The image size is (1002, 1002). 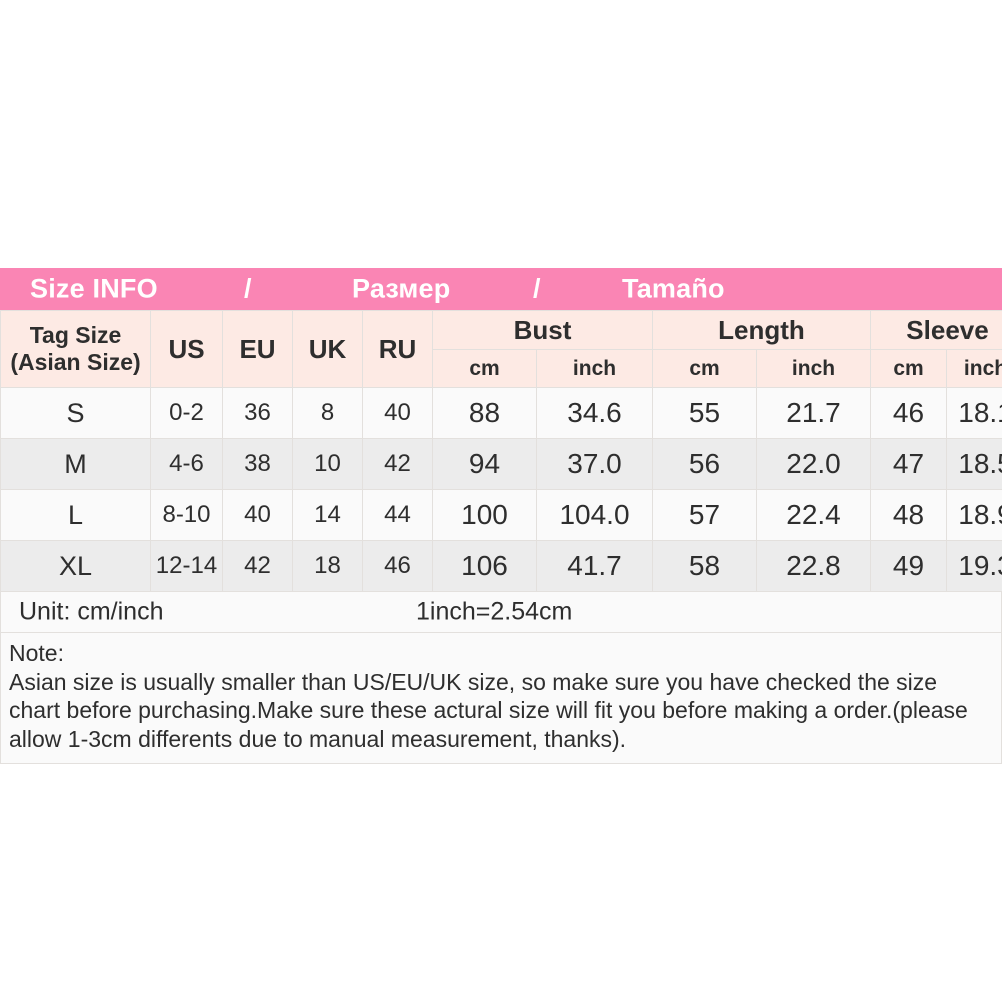 What do you see at coordinates (75, 335) in the screenshot?
I see `header-tag-size-line1: Tag Size` at bounding box center [75, 335].